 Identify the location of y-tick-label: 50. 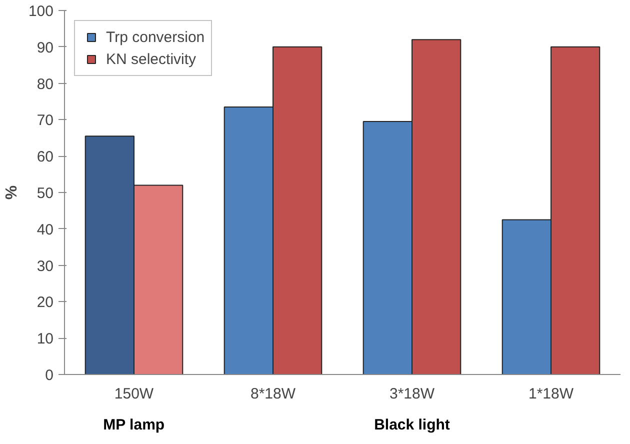
(45, 193).